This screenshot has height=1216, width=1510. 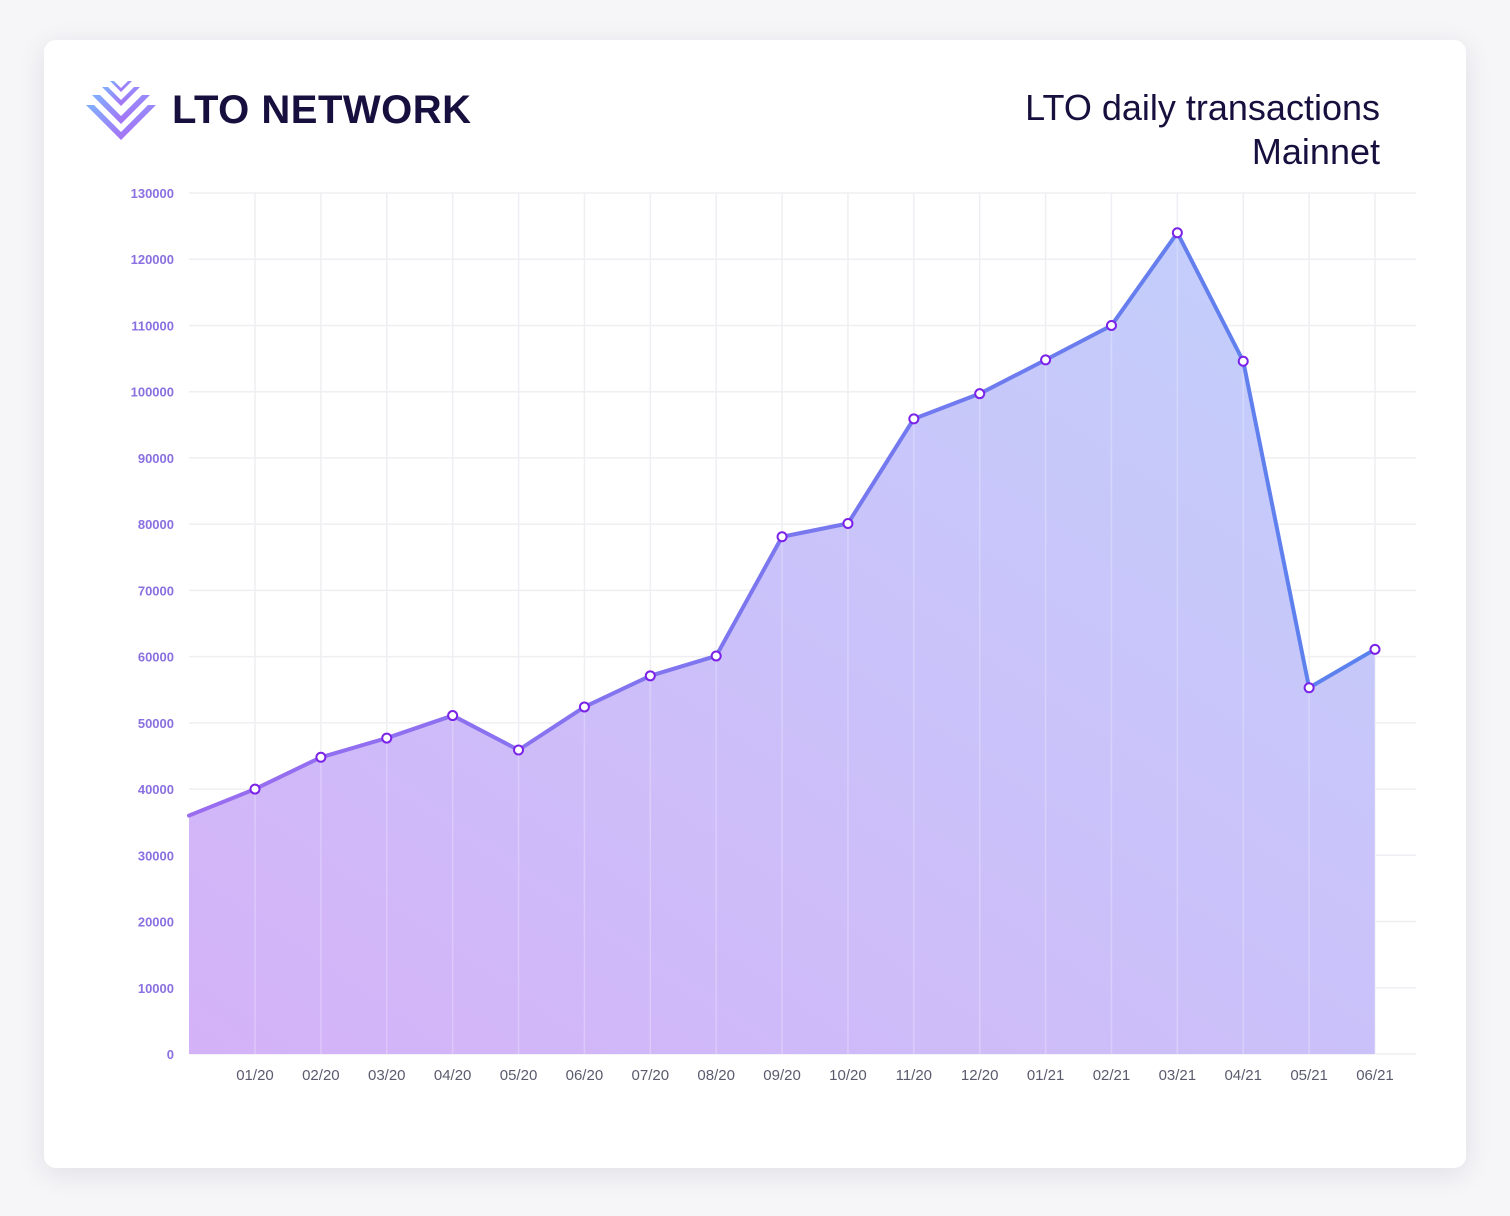 What do you see at coordinates (170, 1054) in the screenshot?
I see `y-tick-label: 0` at bounding box center [170, 1054].